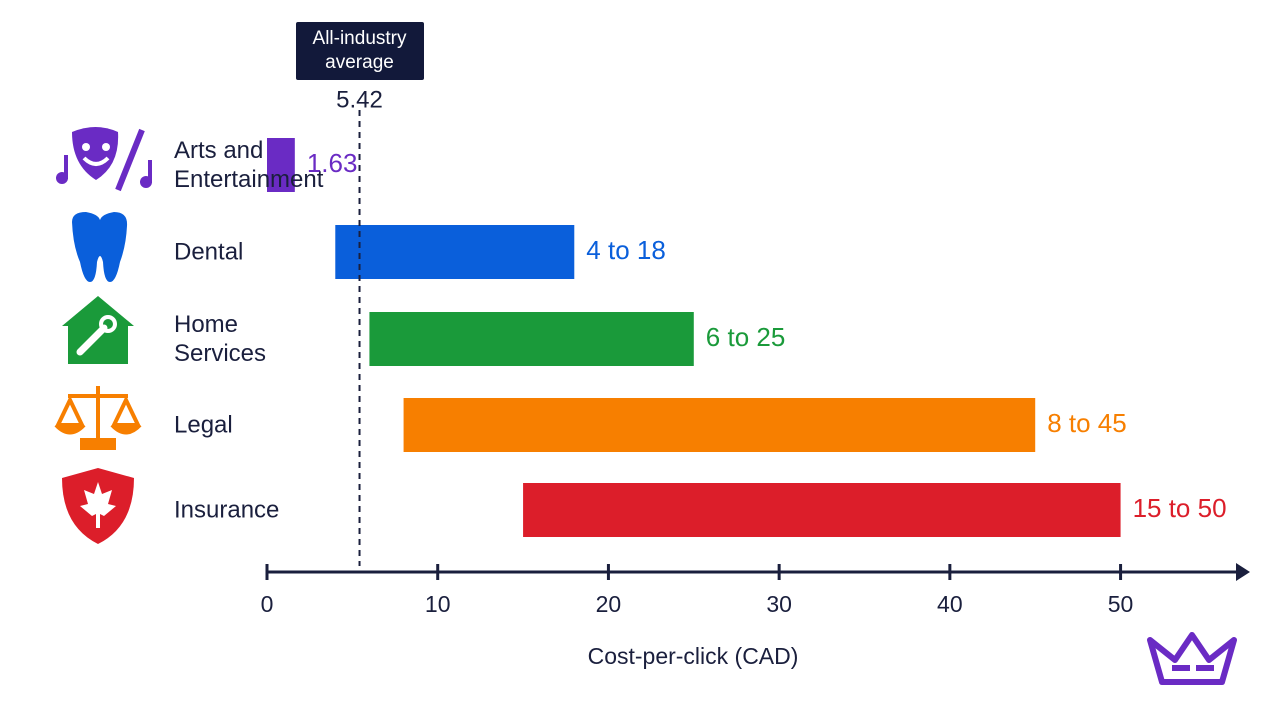  Describe the element at coordinates (209, 252) in the screenshot. I see `category-label: Dental` at that location.